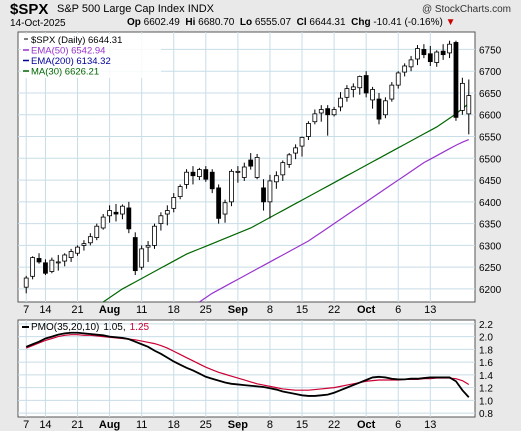  What do you see at coordinates (490, 94) in the screenshot?
I see `price-y-tick: 6650` at bounding box center [490, 94].